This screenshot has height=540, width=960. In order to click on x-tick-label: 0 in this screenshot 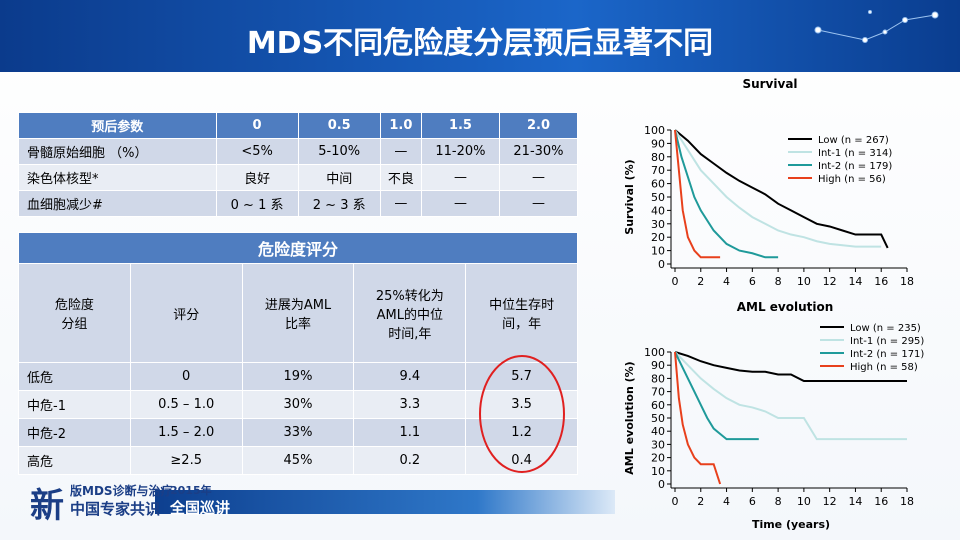, I will do `click(675, 501)`.